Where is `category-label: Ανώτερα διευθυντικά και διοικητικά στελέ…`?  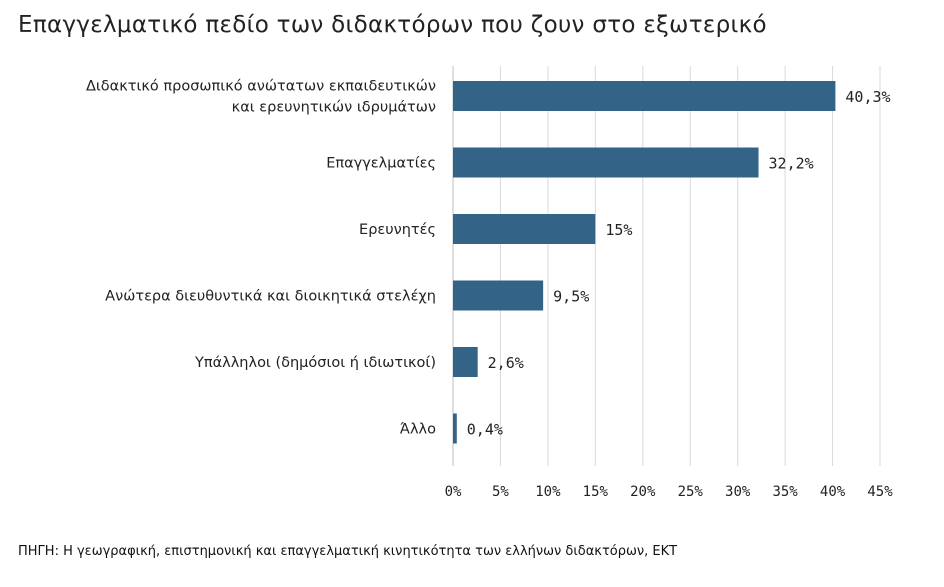
category-label: Ανώτερα διευθυντικά και διοικητικά στελέ… is located at coordinates (270, 297).